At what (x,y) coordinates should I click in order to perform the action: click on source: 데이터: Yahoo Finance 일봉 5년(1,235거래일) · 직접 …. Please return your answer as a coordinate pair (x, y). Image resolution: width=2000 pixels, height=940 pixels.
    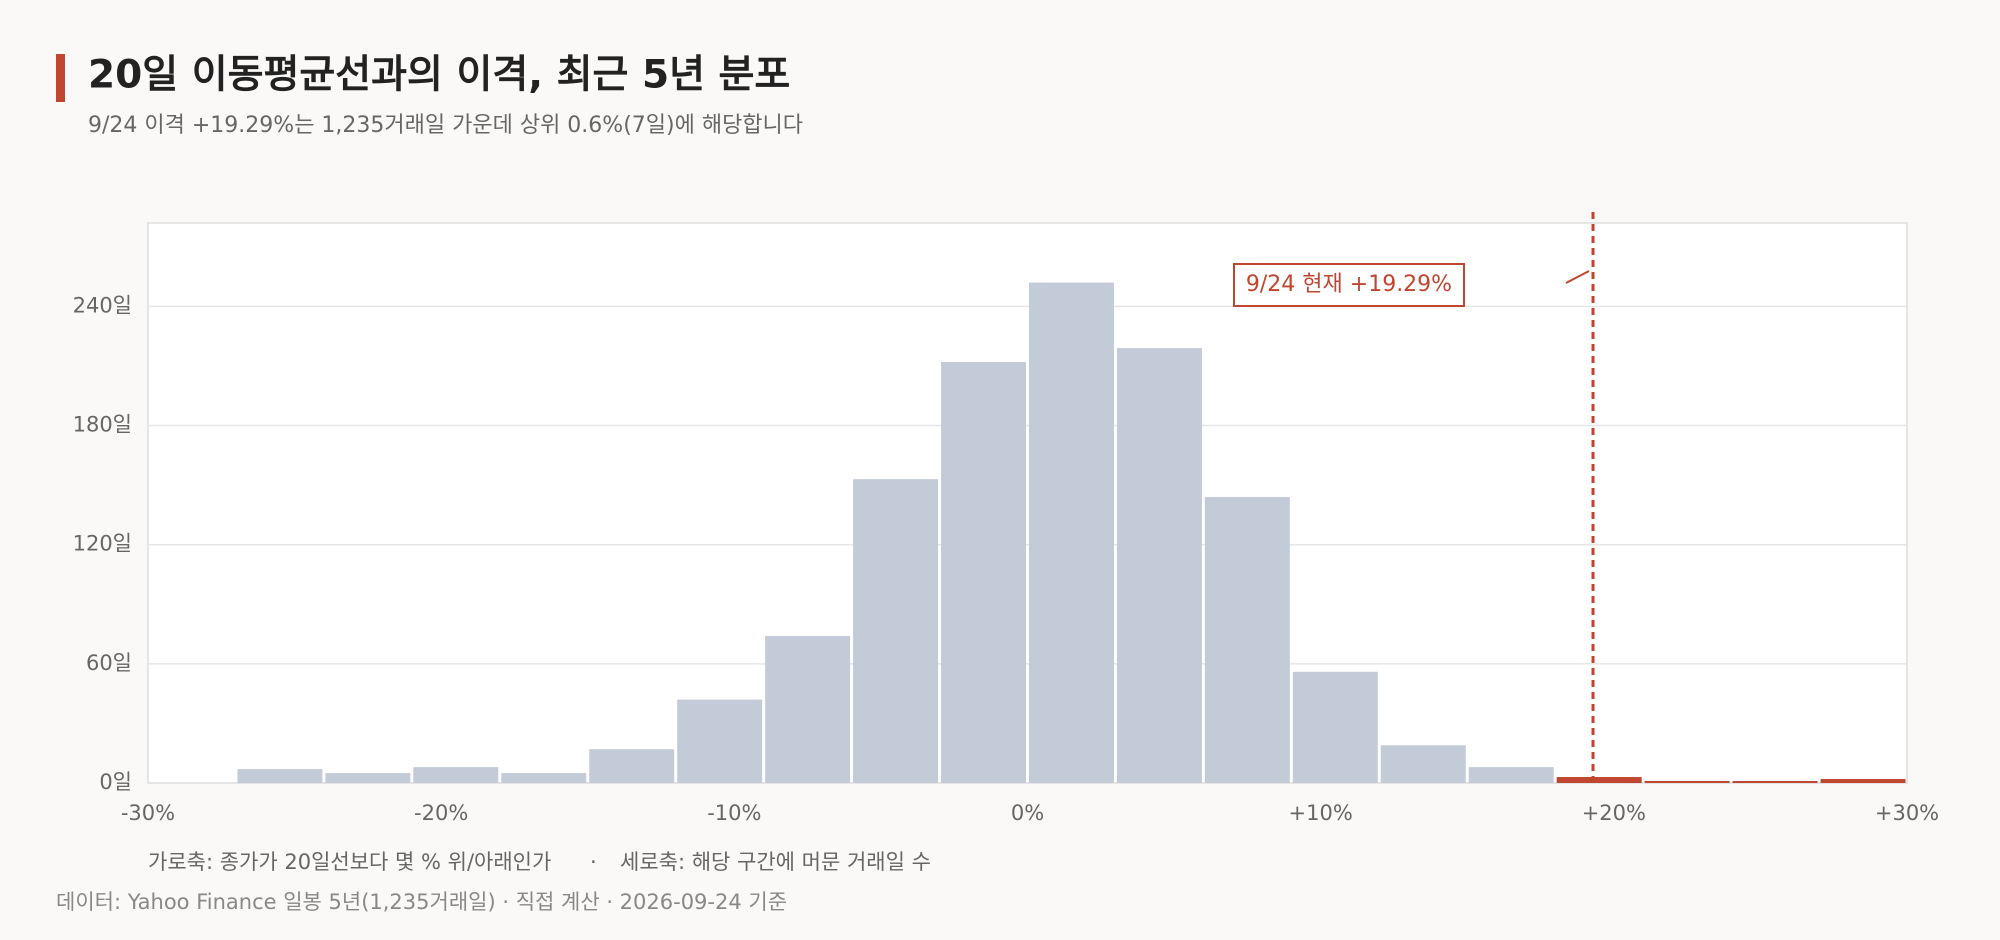
    Looking at the image, I should click on (421, 902).